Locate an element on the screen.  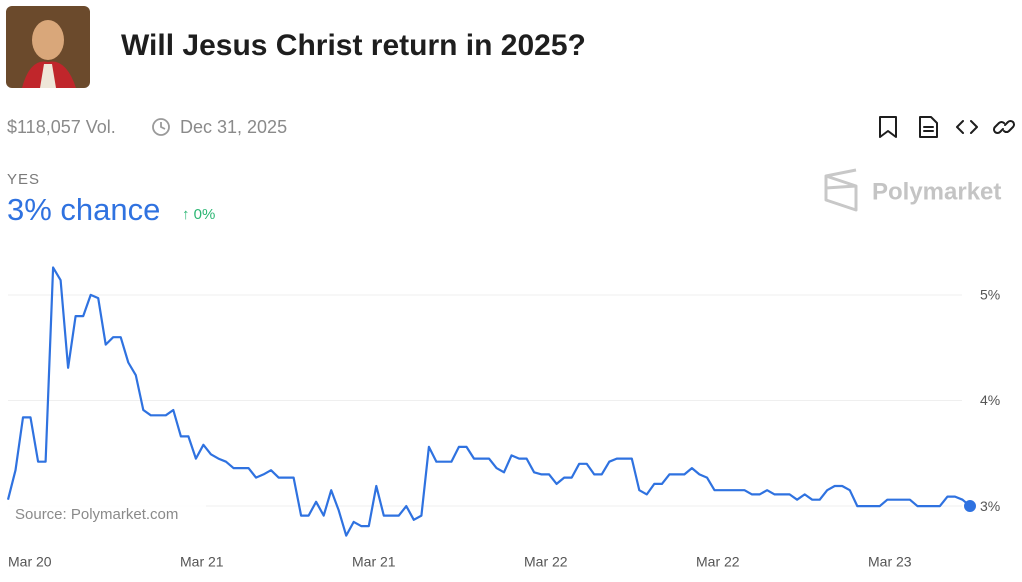
source-backdrop is located at coordinates (107, 515).